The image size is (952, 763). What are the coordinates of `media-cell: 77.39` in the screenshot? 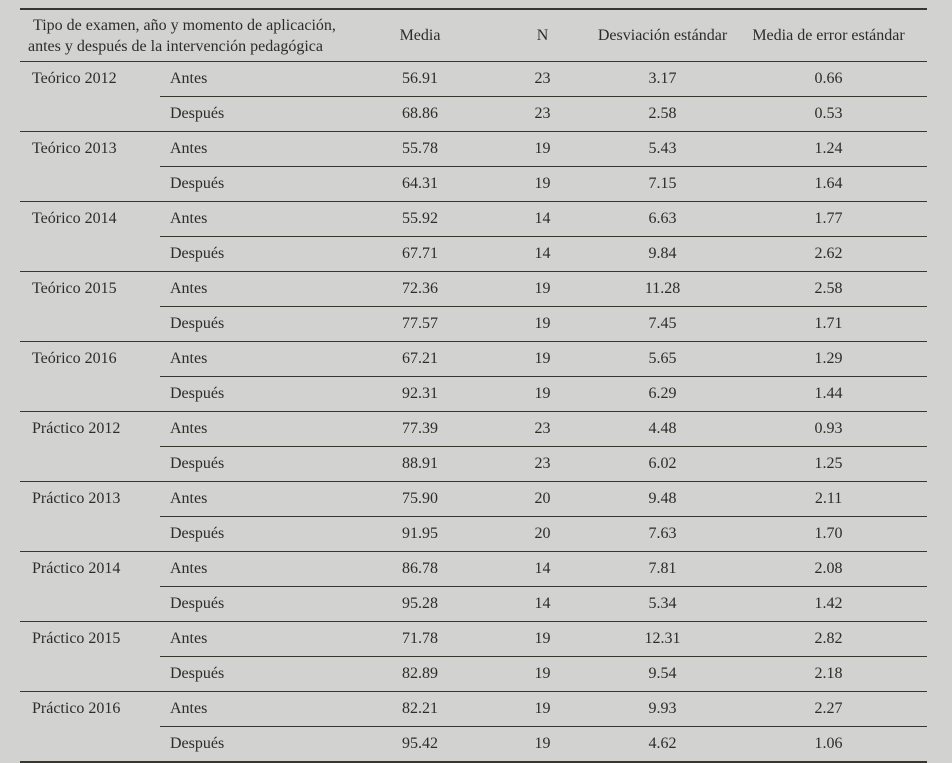 It's located at (420, 429).